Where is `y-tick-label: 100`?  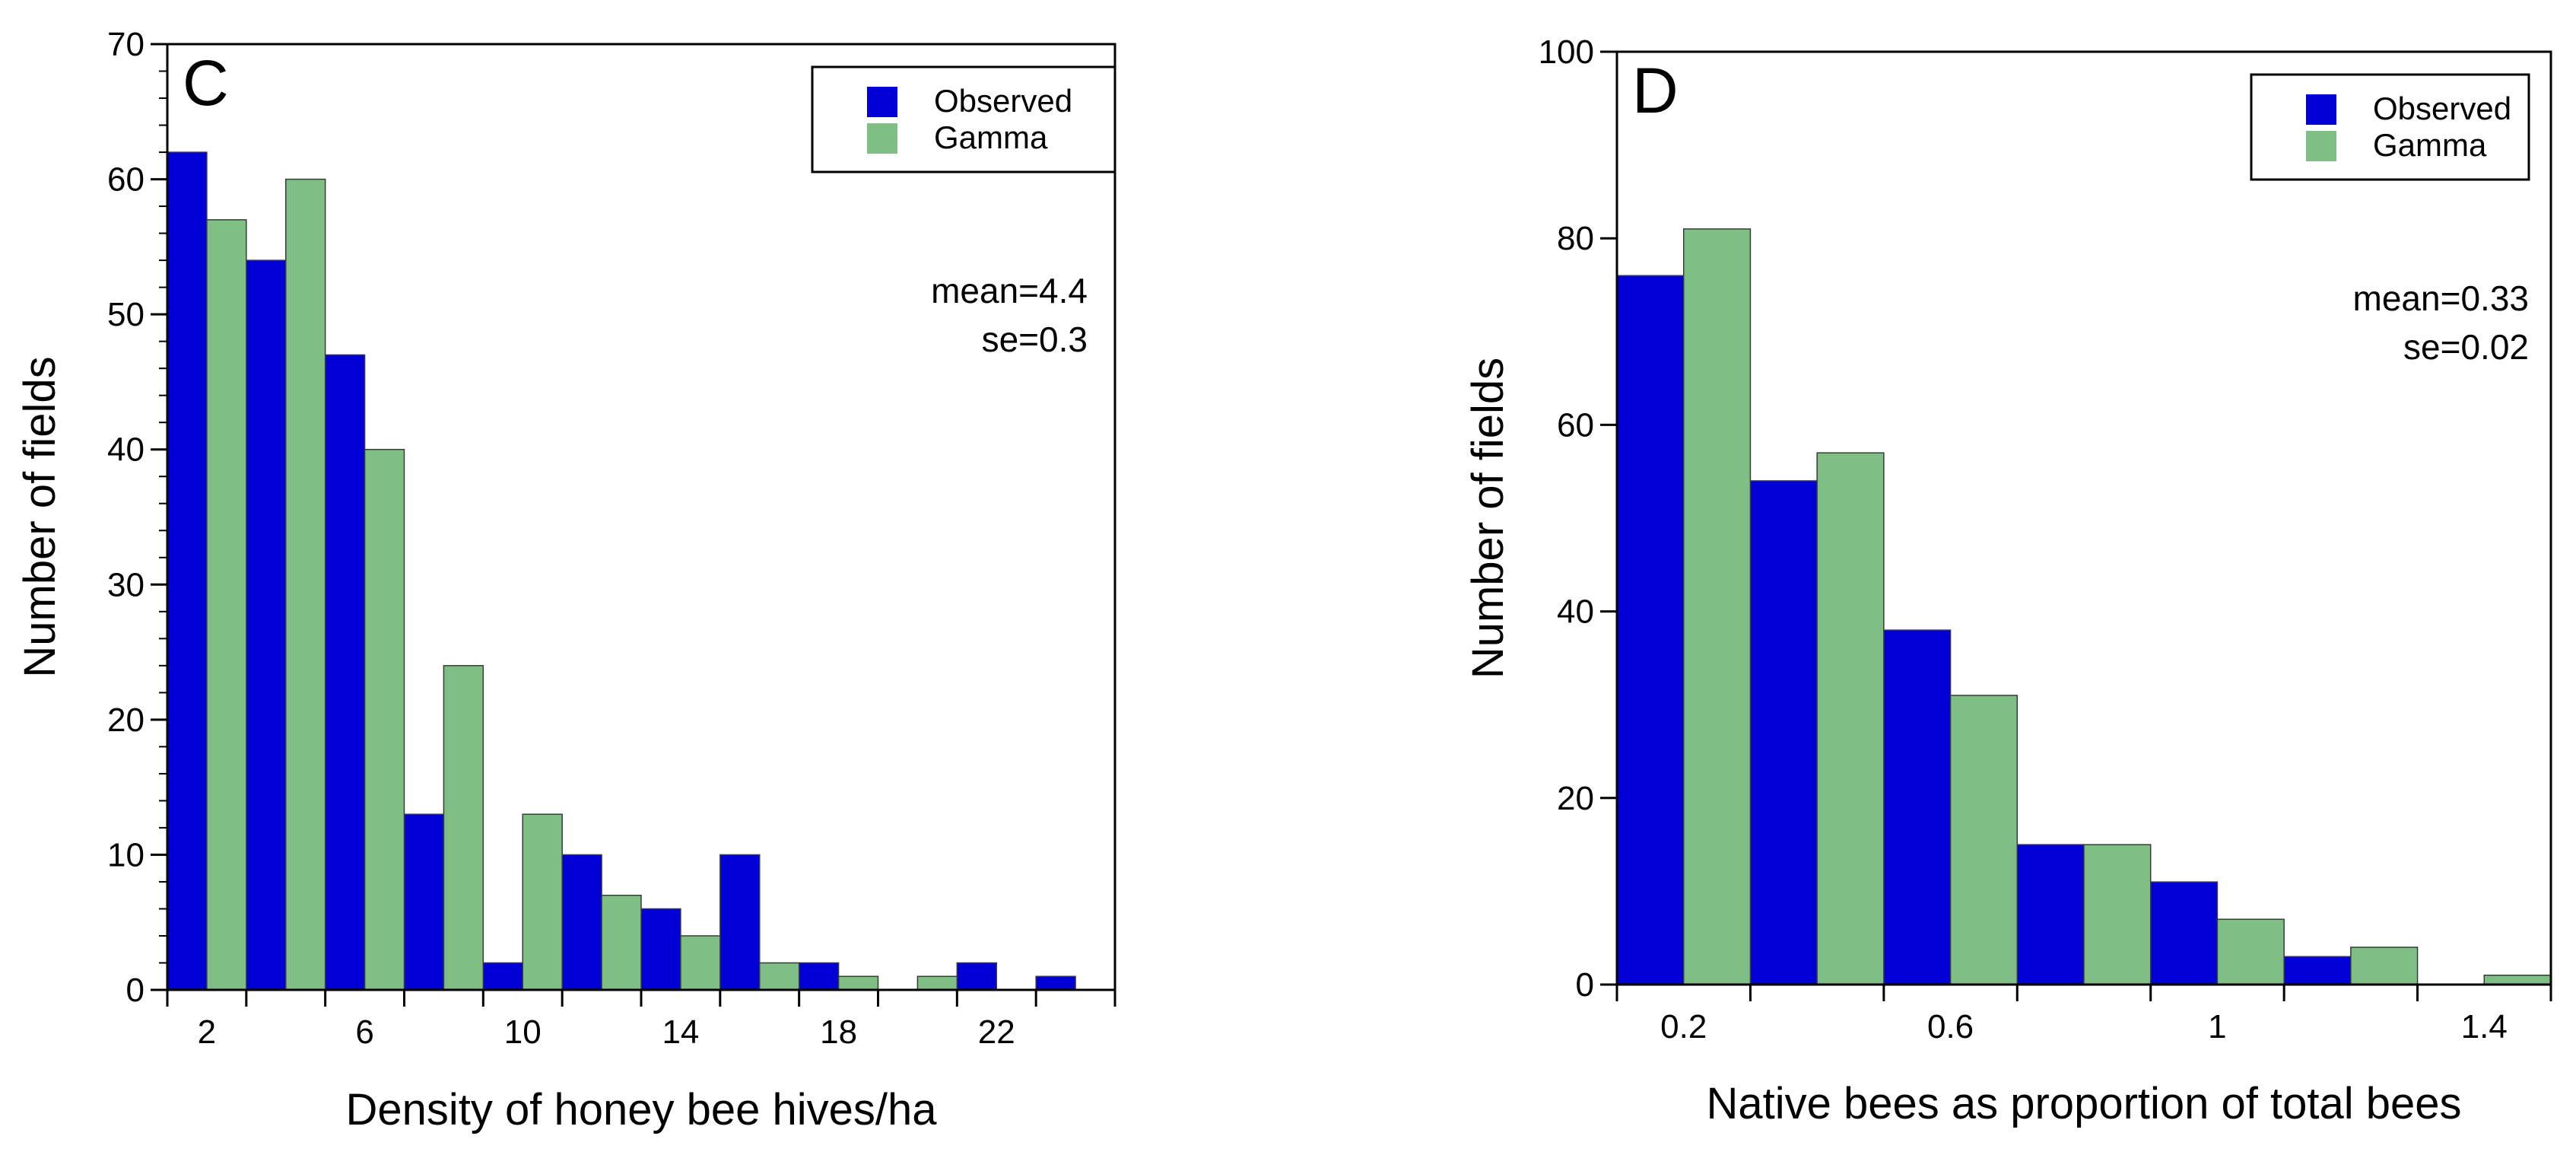 y-tick-label: 100 is located at coordinates (1566, 52).